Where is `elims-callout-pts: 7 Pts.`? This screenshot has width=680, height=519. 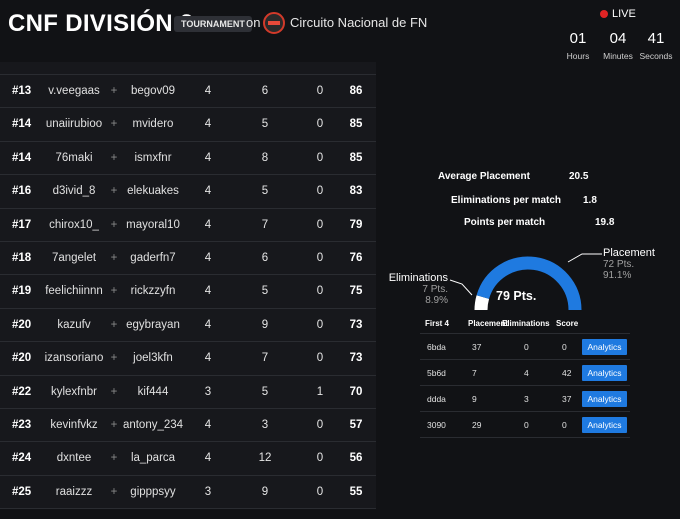
elims-callout-pts: 7 Pts. is located at coordinates (435, 289).